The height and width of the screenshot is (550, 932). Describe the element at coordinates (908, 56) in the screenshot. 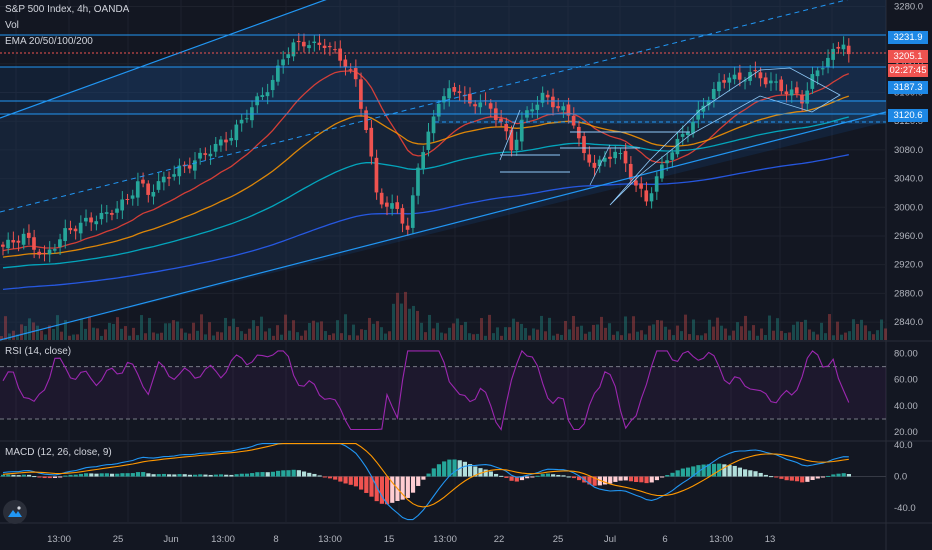

I see `price-tag-last: 3205.1` at that location.